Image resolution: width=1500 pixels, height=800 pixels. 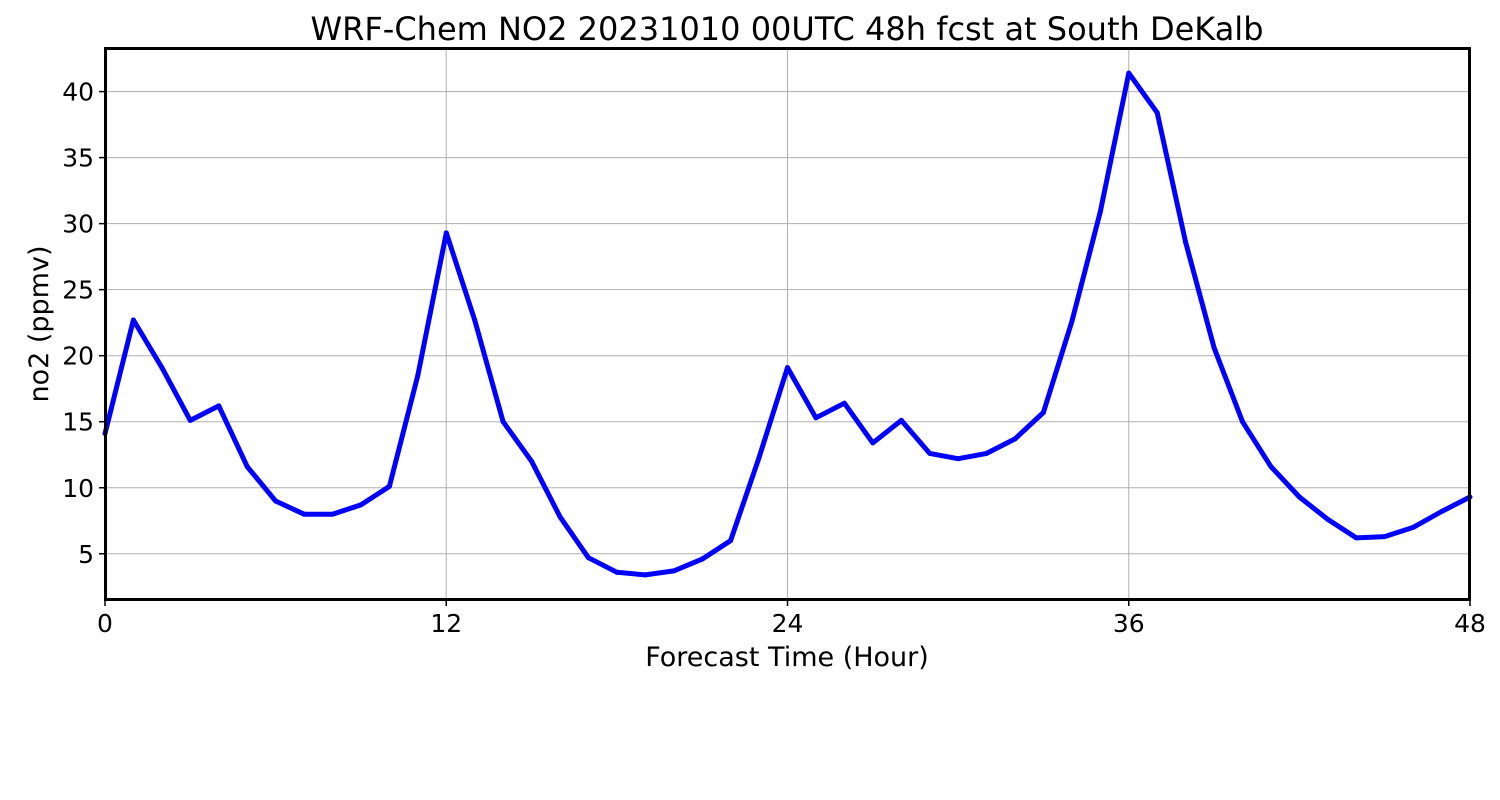 What do you see at coordinates (78, 224) in the screenshot?
I see `y-tick-label: 30` at bounding box center [78, 224].